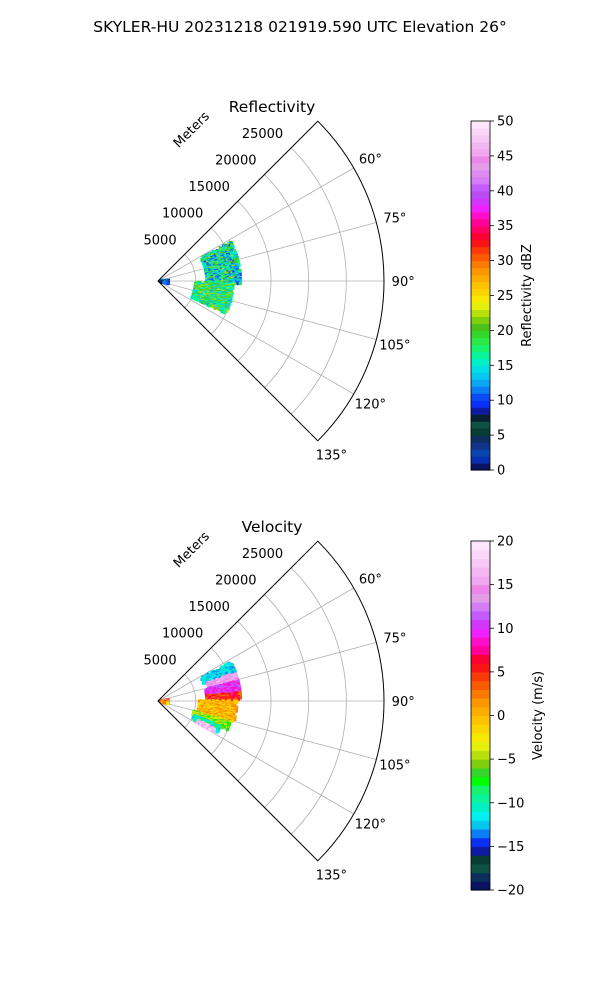 This screenshot has height=1000, width=600. Describe the element at coordinates (271, 701) in the screenshot. I see `velocity-sector-outline` at that location.